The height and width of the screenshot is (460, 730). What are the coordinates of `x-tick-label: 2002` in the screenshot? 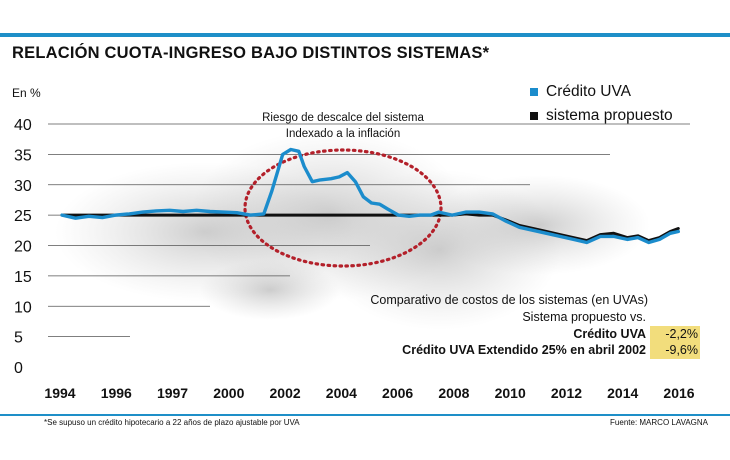 It's located at (285, 393).